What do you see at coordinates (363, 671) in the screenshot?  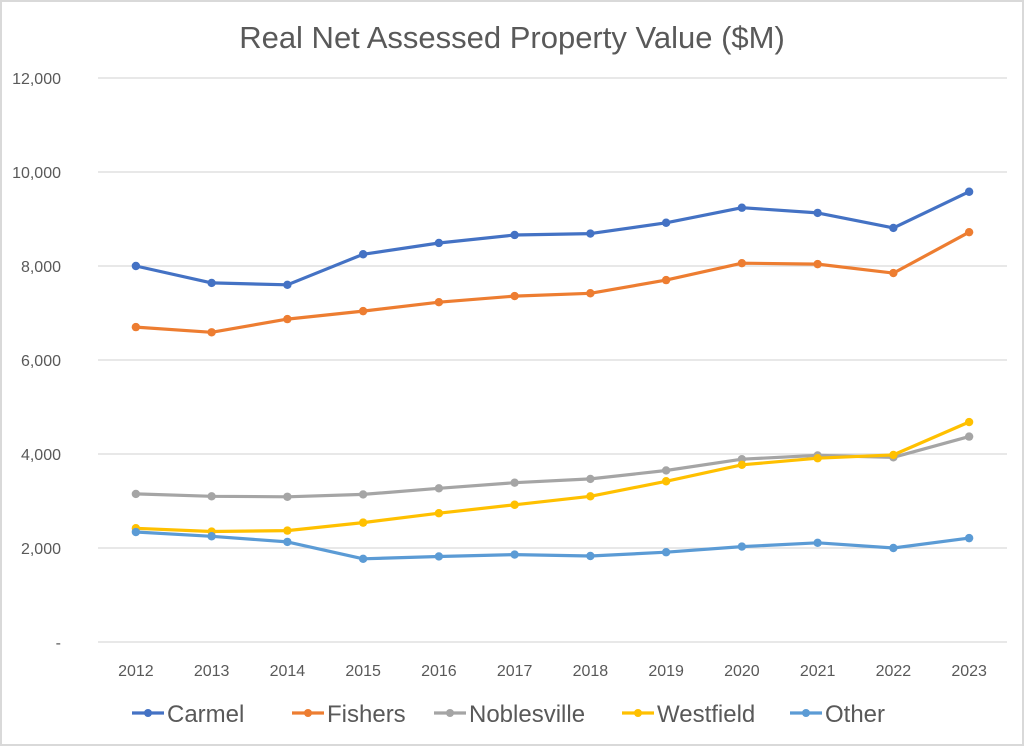 I see `x-tick-label: 2015` at bounding box center [363, 671].